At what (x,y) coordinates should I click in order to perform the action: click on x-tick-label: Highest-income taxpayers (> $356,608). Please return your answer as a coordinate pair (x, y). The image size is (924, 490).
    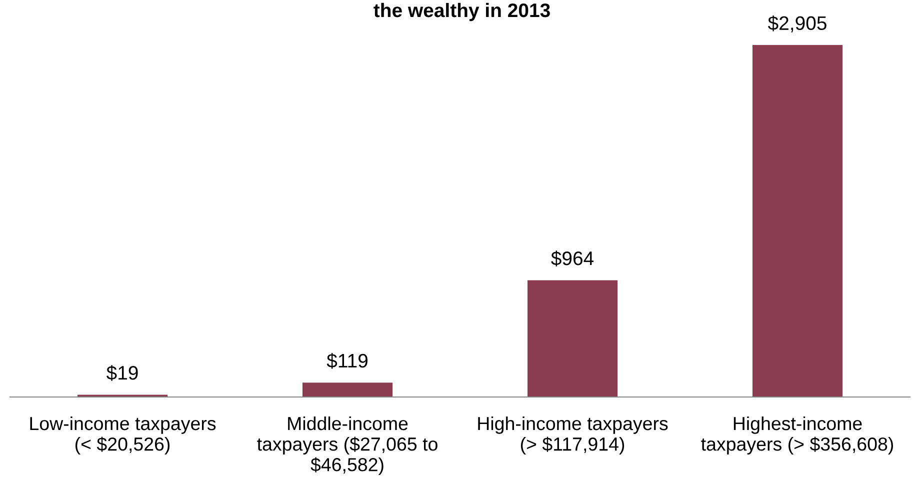
    Looking at the image, I should click on (797, 435).